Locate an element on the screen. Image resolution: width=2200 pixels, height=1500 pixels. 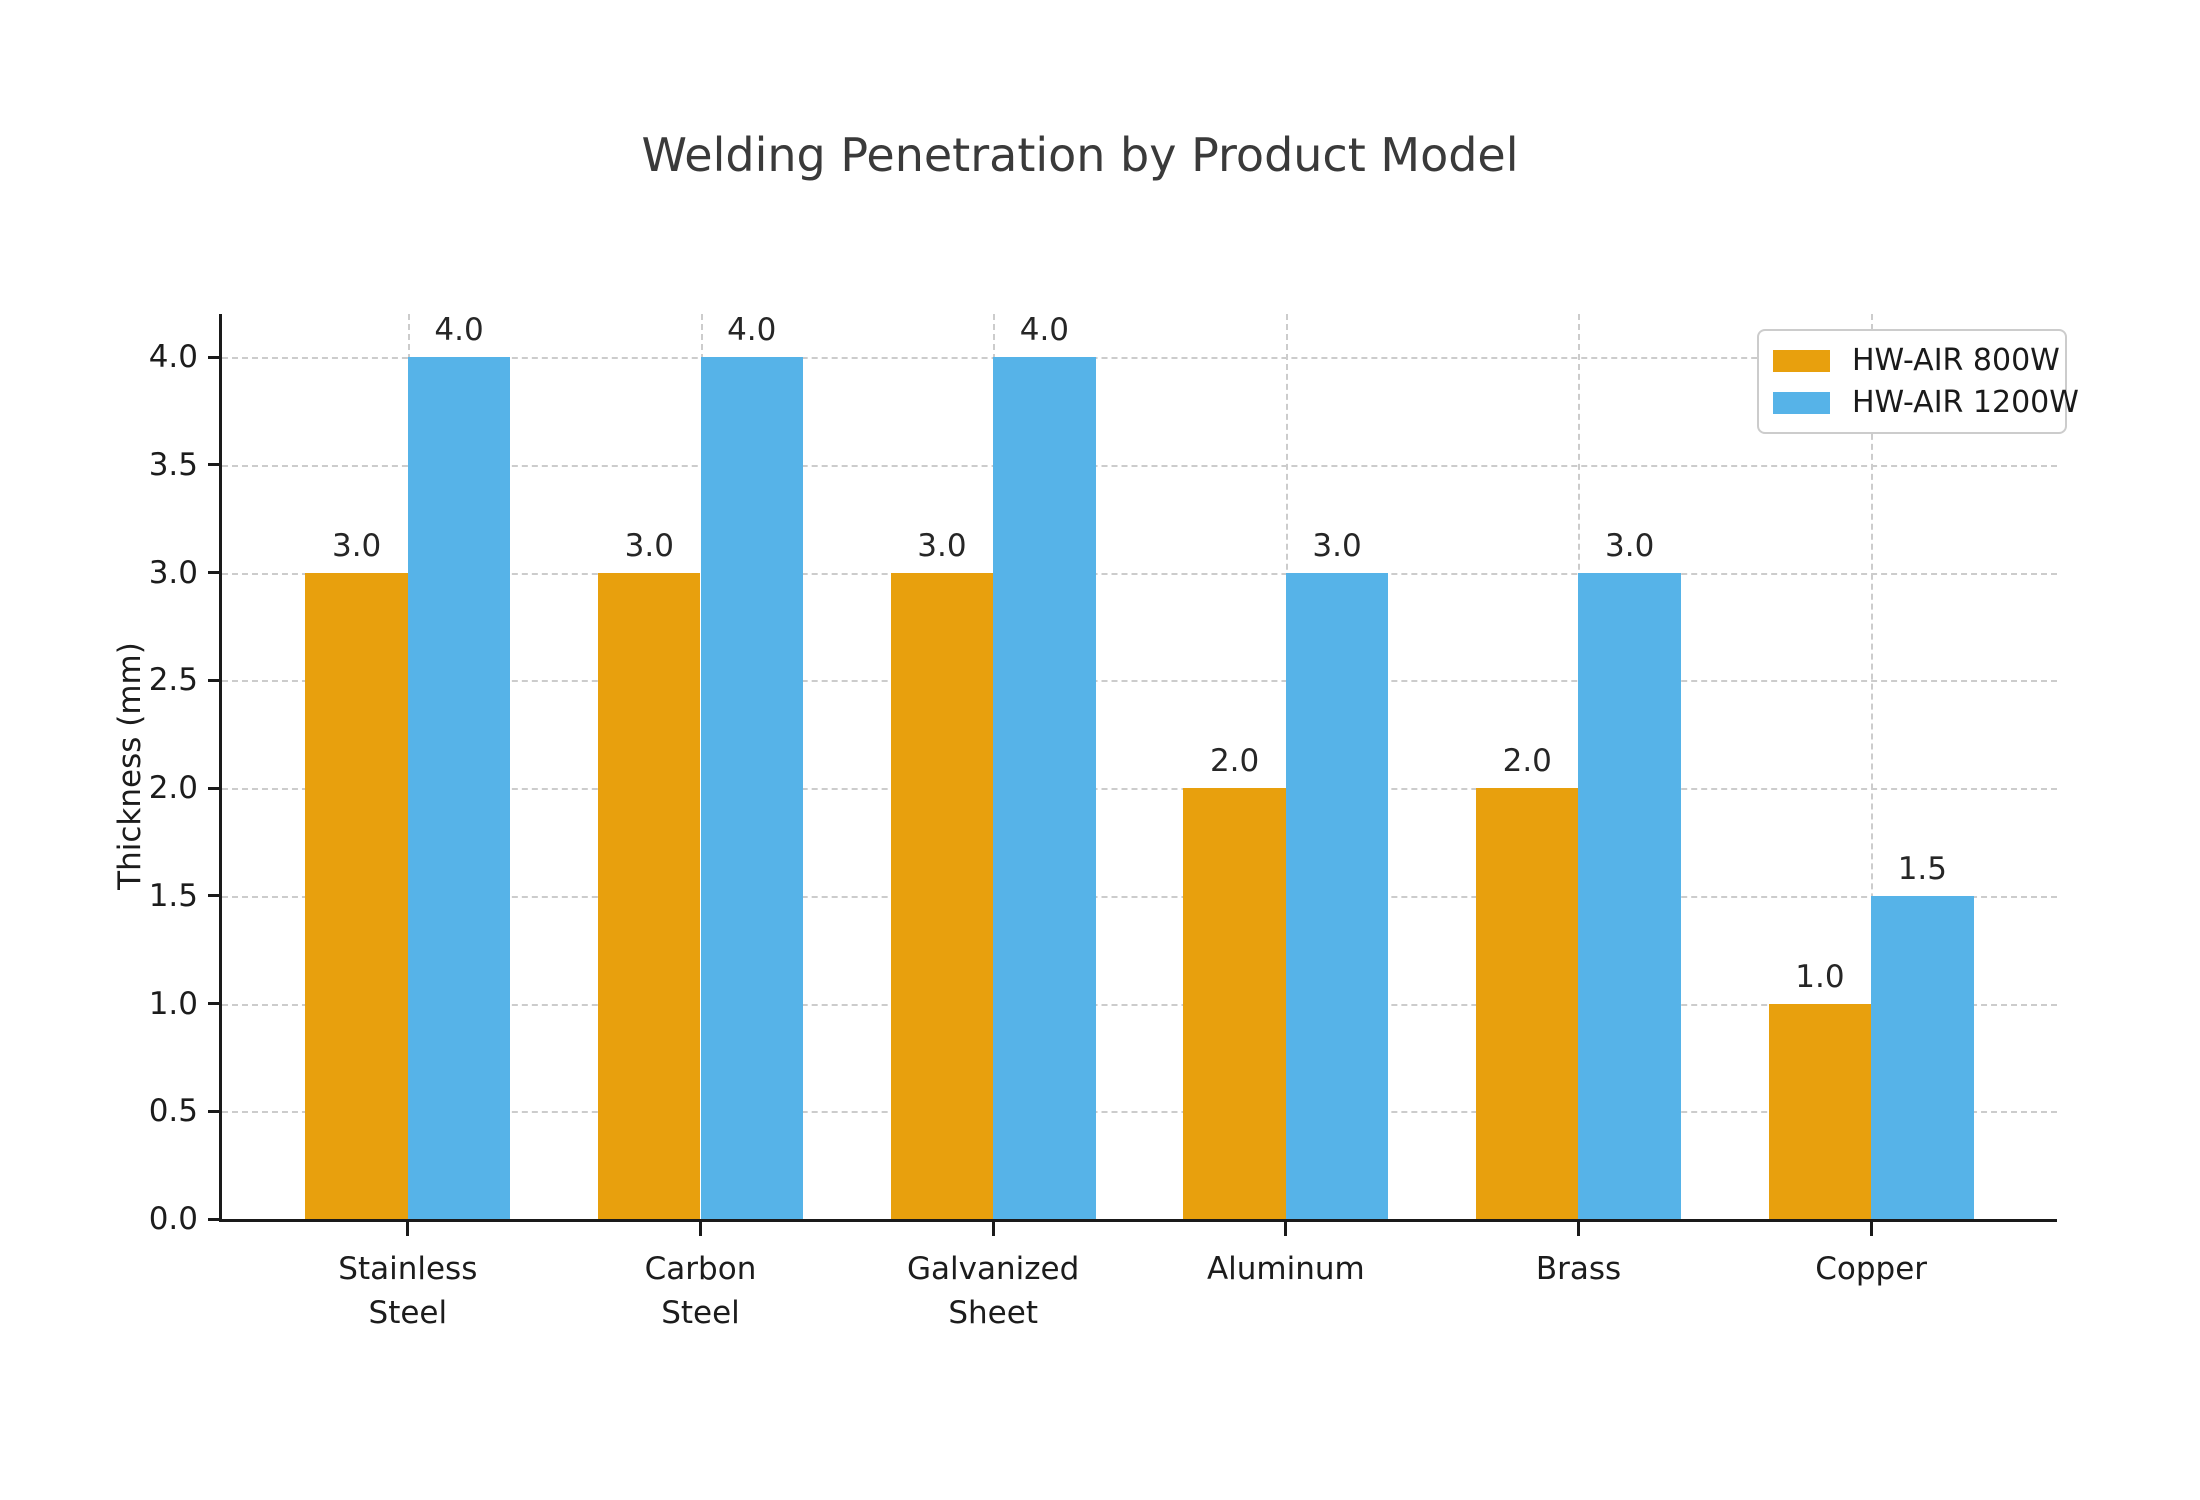
legend-label-800w: HW-AIR 800W is located at coordinates (1956, 360).